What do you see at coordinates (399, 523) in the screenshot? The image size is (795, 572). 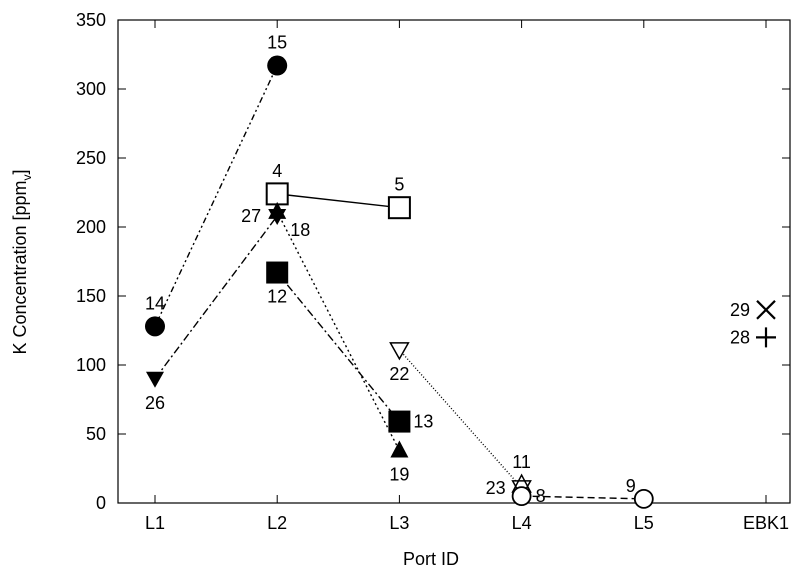 I see `x-tick-label: L3` at bounding box center [399, 523].